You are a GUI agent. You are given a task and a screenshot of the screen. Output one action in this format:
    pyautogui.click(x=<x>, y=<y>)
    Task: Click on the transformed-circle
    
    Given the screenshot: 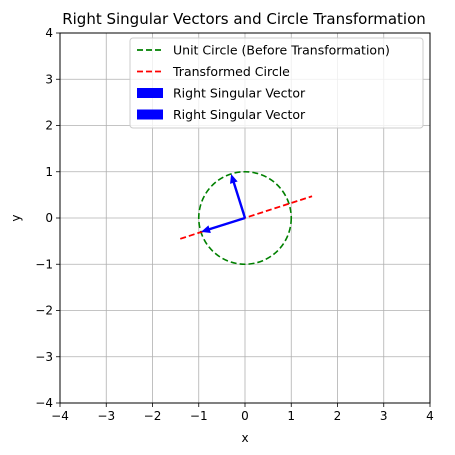 What is the action you would take?
    pyautogui.click(x=246, y=217)
    